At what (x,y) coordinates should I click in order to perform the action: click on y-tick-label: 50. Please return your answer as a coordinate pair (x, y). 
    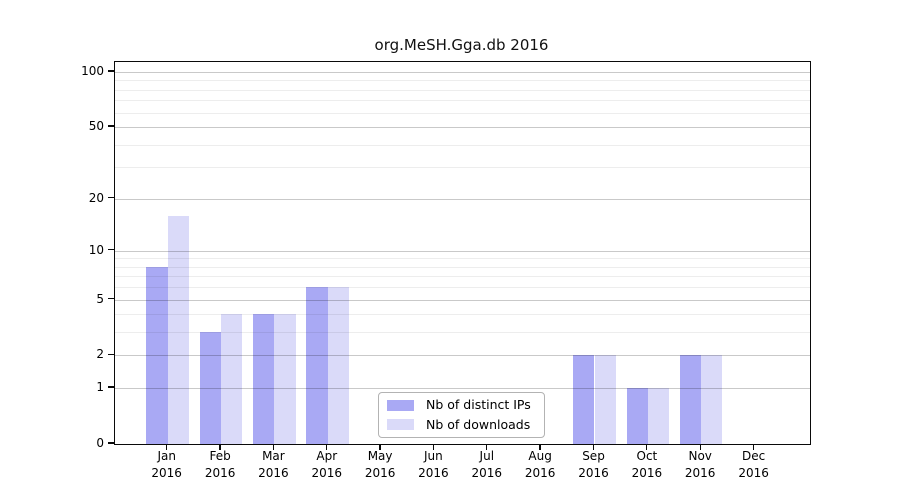
    Looking at the image, I should click on (96, 126).